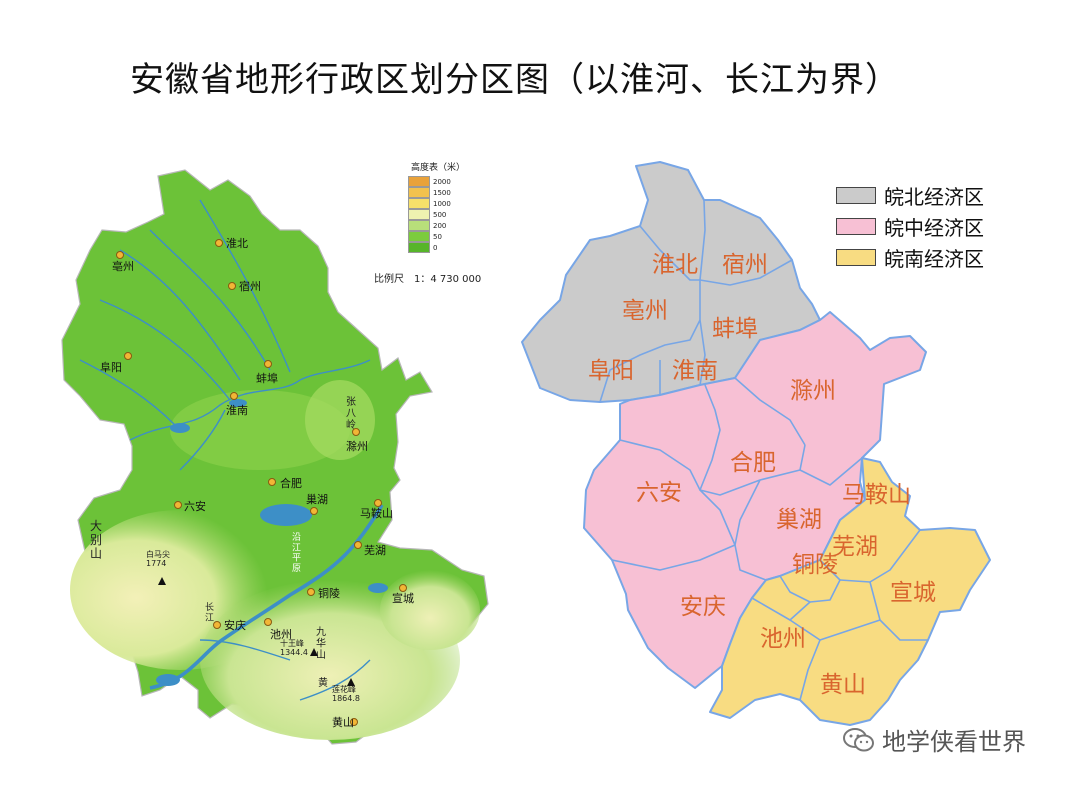 This screenshot has width=1080, height=786. I want to click on feature-shiwangfeng: 十王峰 1344.4, so click(294, 647).